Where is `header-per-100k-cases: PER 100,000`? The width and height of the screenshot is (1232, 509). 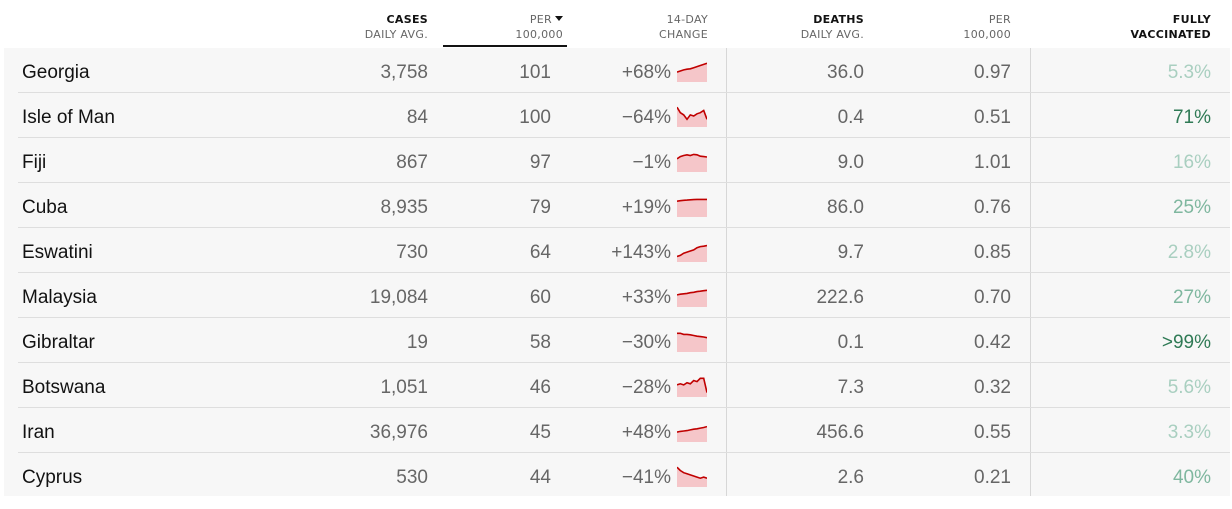
header-per-100k-cases: PER 100,000 is located at coordinates (511, 27).